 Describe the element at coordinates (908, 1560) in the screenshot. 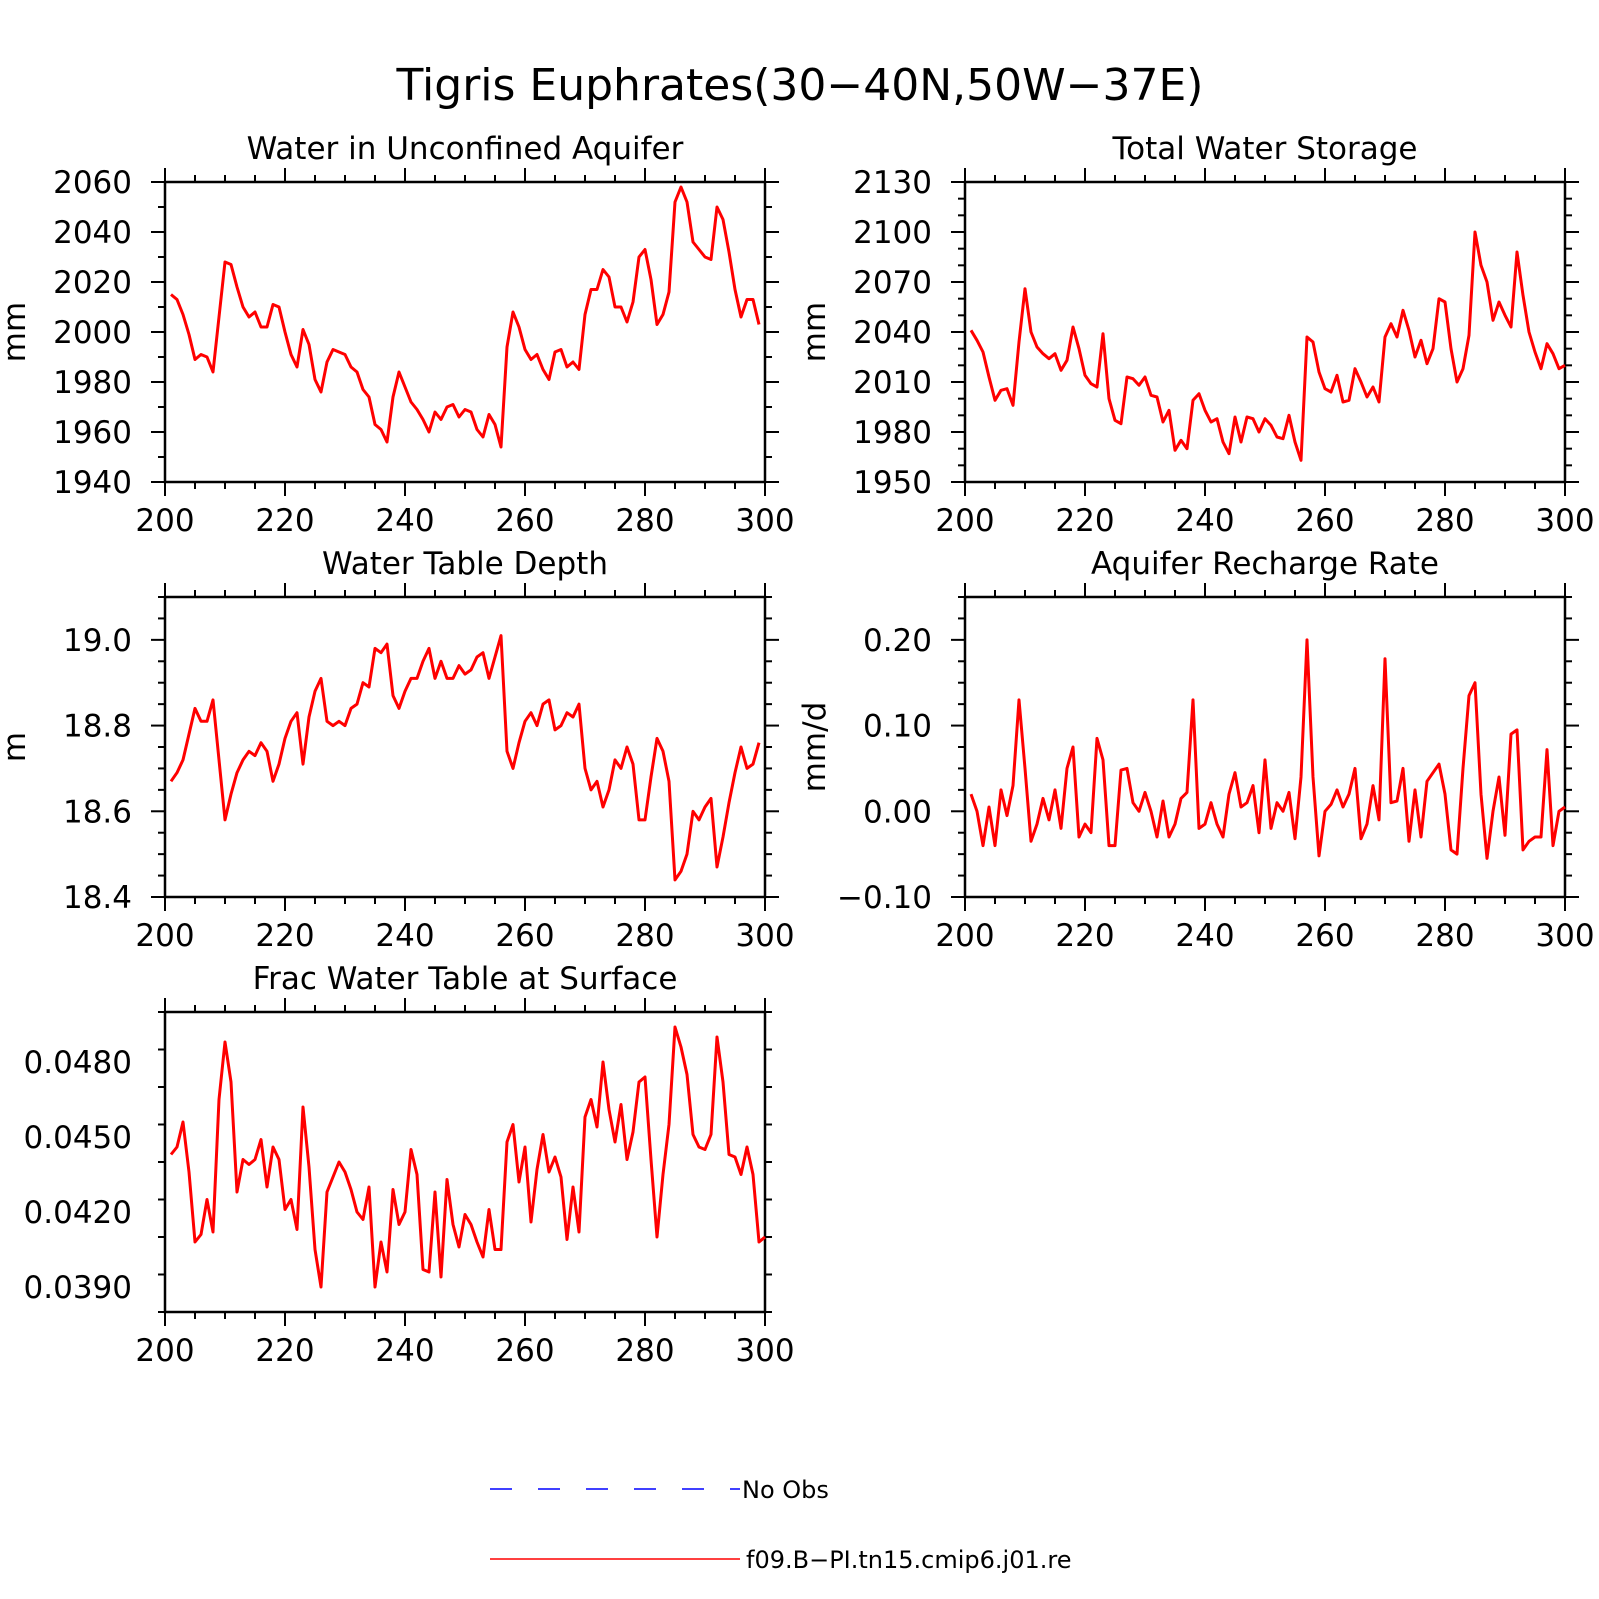

I see `legend-label-model: f09.B−PI.tn15.cmip6.j01.re` at that location.